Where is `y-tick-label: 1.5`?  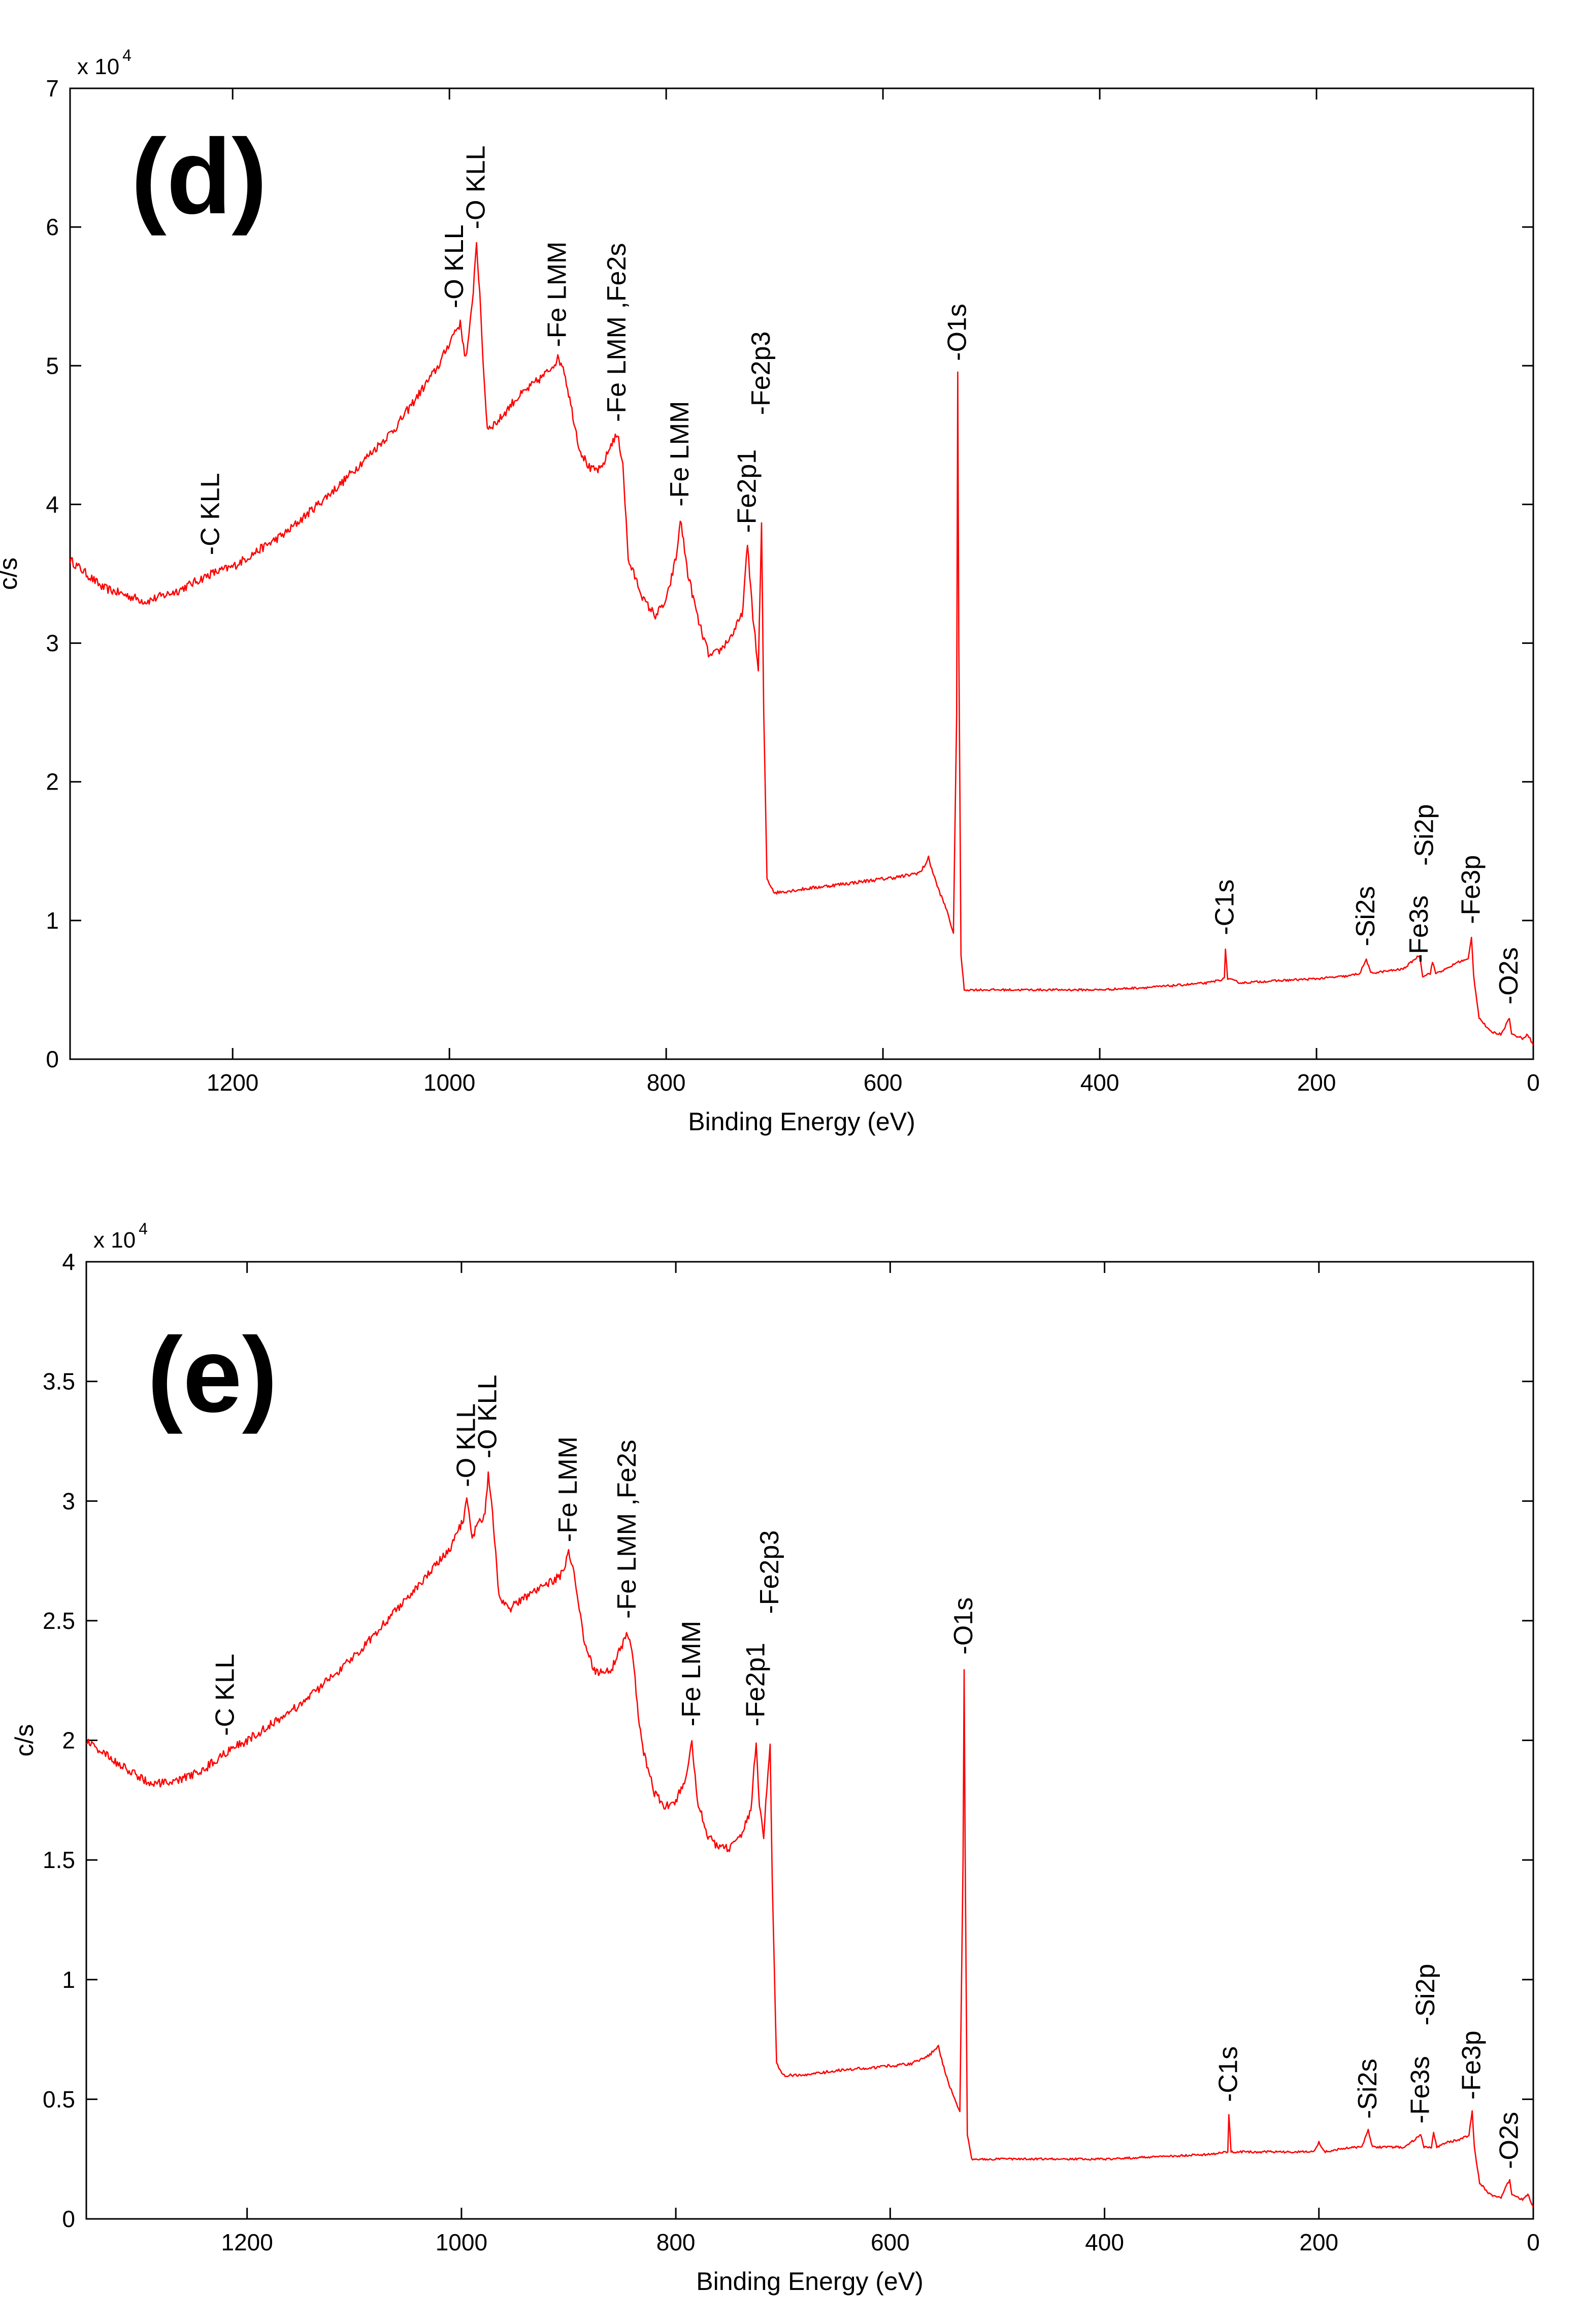 y-tick-label: 1.5 is located at coordinates (59, 1860).